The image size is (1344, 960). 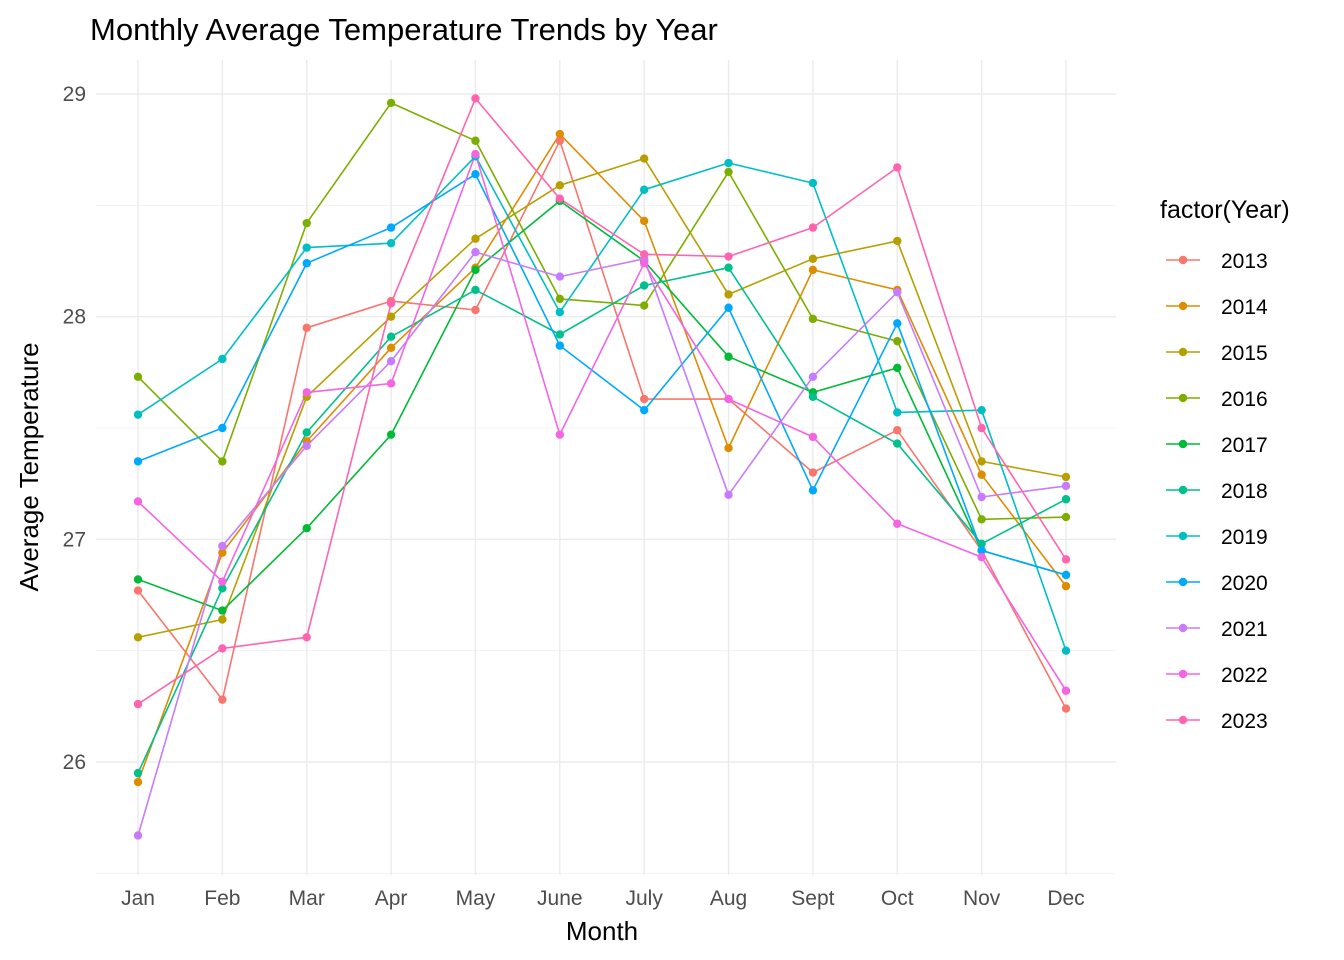 What do you see at coordinates (982, 898) in the screenshot?
I see `x-tick-label: Nov` at bounding box center [982, 898].